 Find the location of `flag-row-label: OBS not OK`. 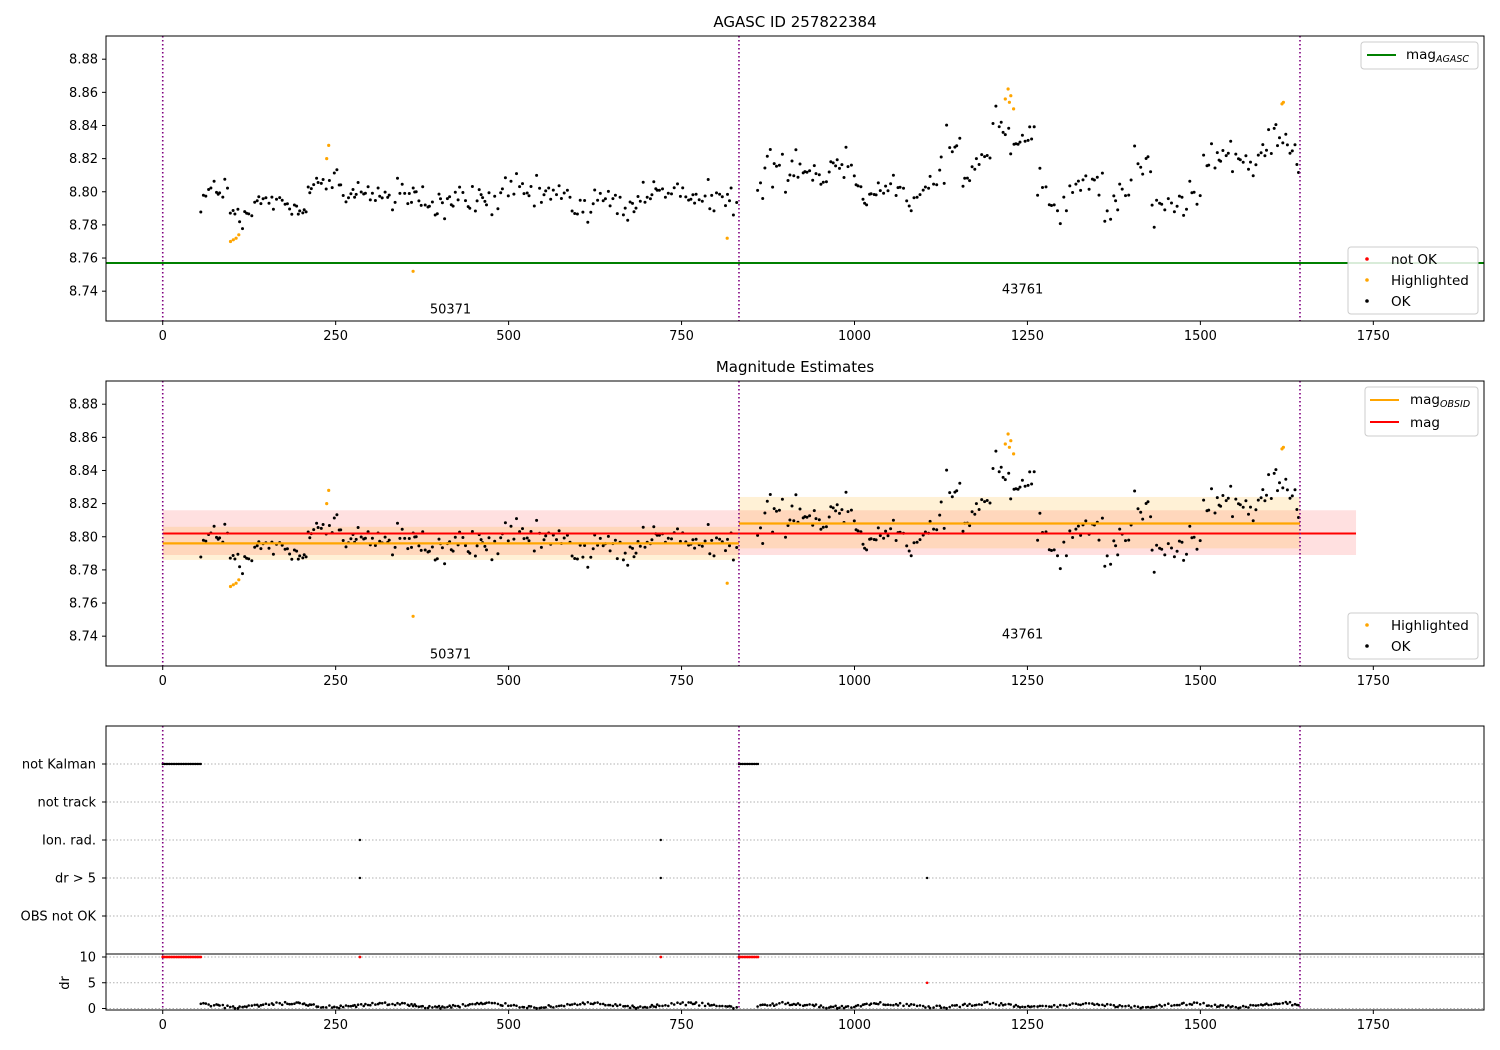

flag-row-label: OBS not OK is located at coordinates (59, 917).